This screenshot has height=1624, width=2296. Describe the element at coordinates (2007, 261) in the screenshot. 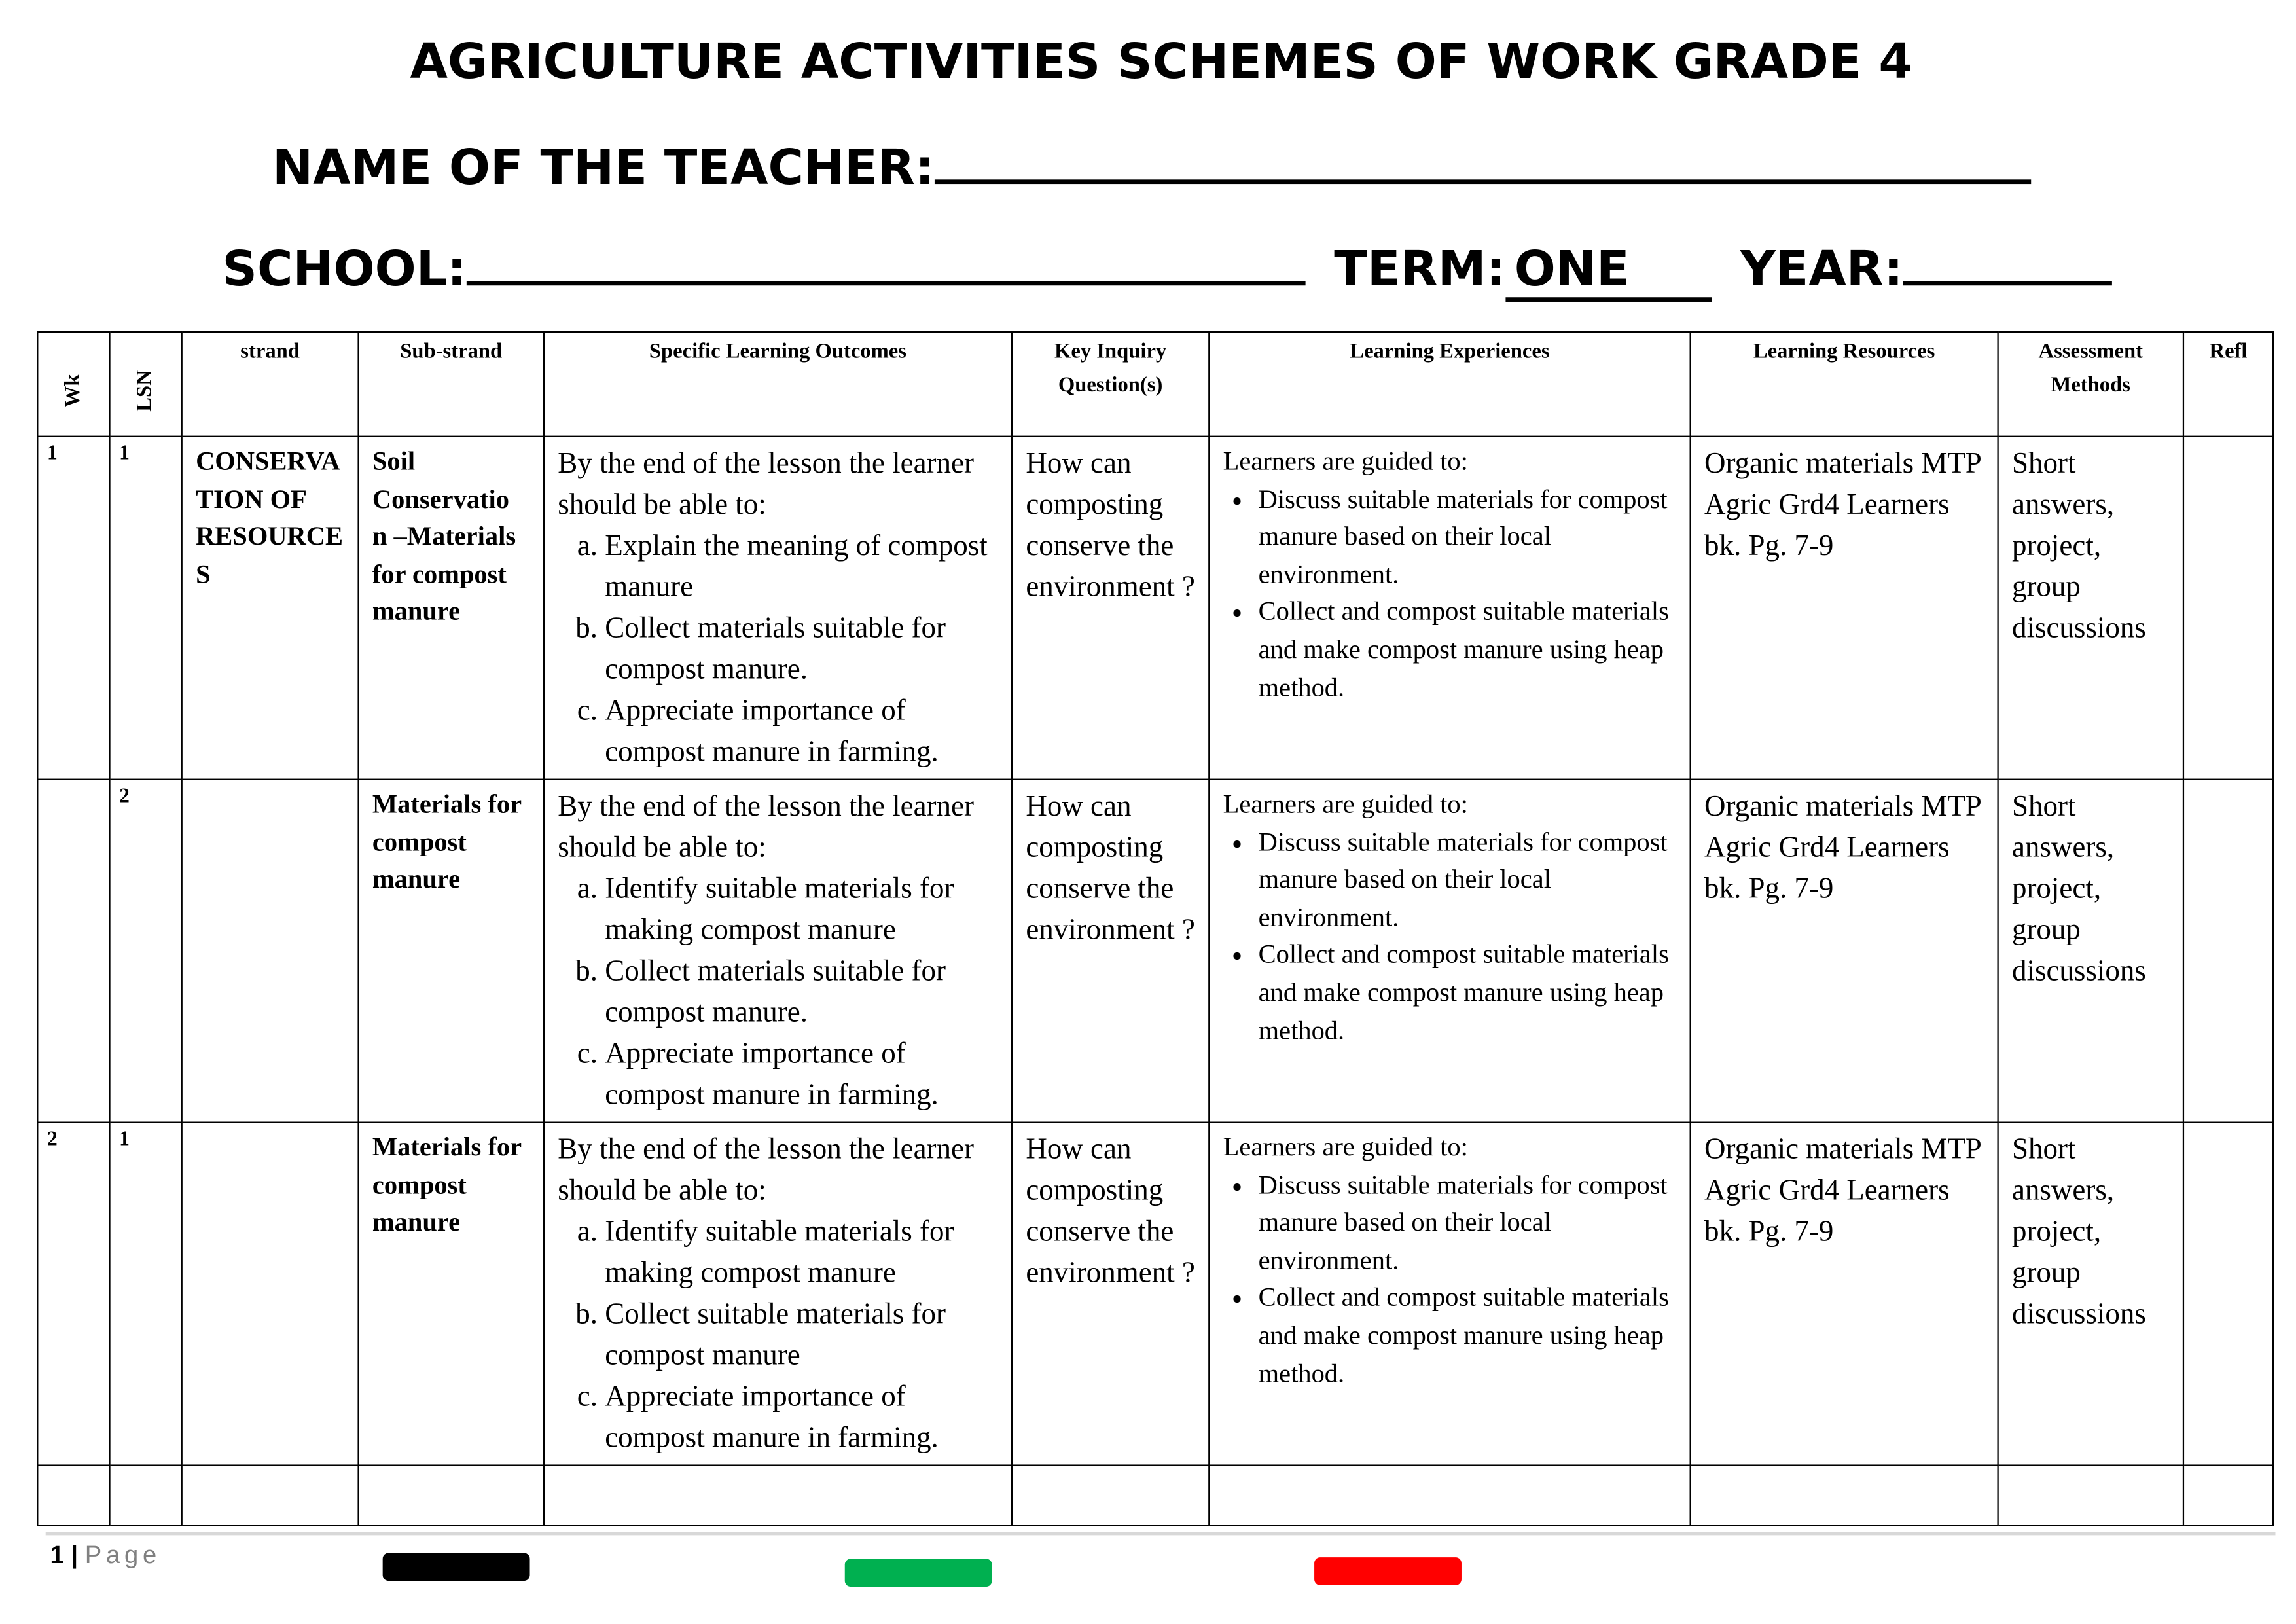

I see `year-field` at that location.